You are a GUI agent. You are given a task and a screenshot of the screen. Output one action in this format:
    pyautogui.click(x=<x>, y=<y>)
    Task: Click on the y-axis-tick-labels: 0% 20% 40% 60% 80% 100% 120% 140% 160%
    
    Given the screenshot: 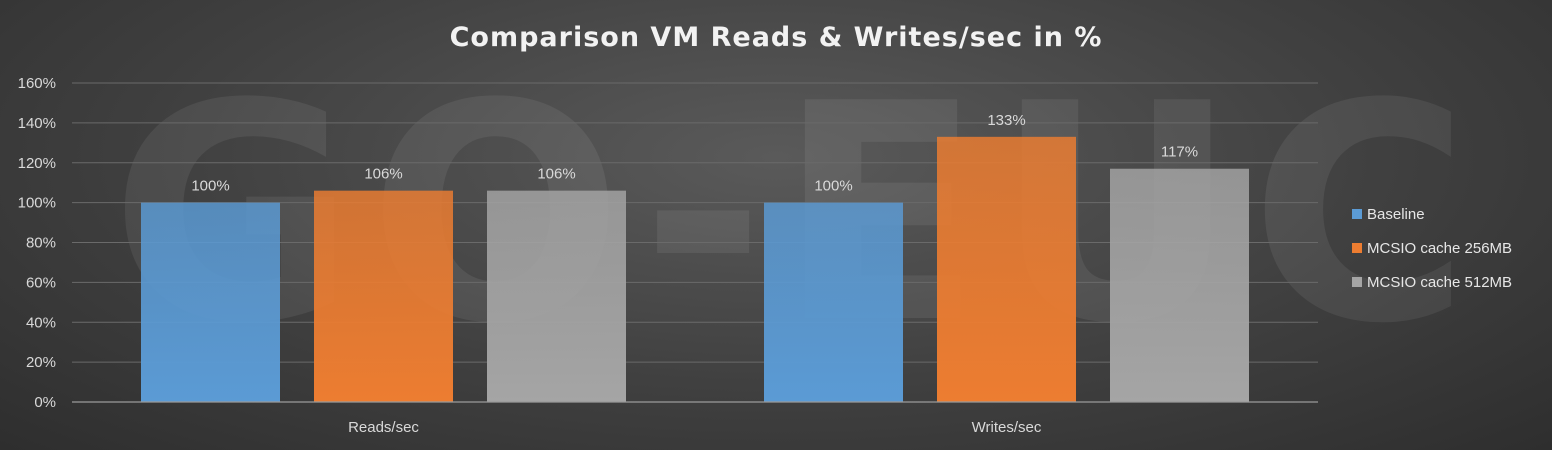 What is the action you would take?
    pyautogui.click(x=37, y=243)
    